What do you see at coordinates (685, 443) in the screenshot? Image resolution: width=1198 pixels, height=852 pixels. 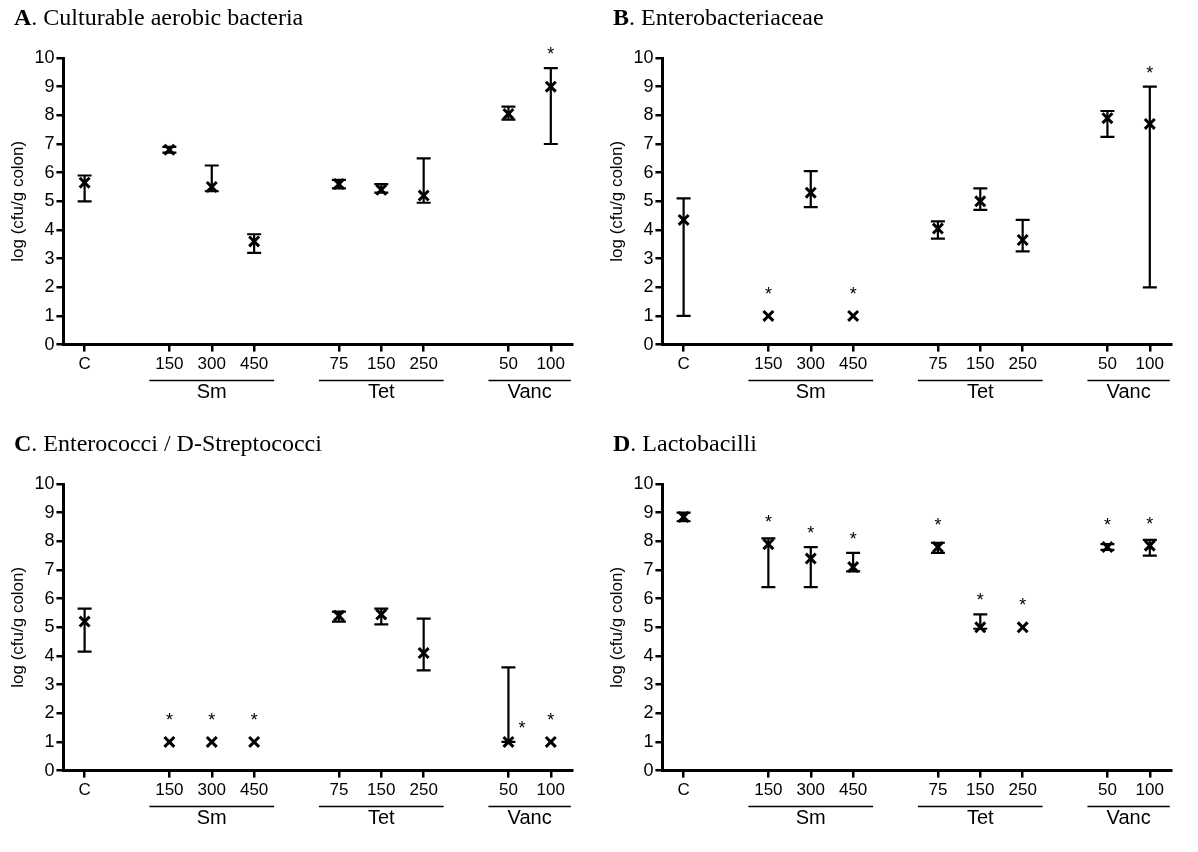 I see `chart-title: D. Lactobacilli` at bounding box center [685, 443].